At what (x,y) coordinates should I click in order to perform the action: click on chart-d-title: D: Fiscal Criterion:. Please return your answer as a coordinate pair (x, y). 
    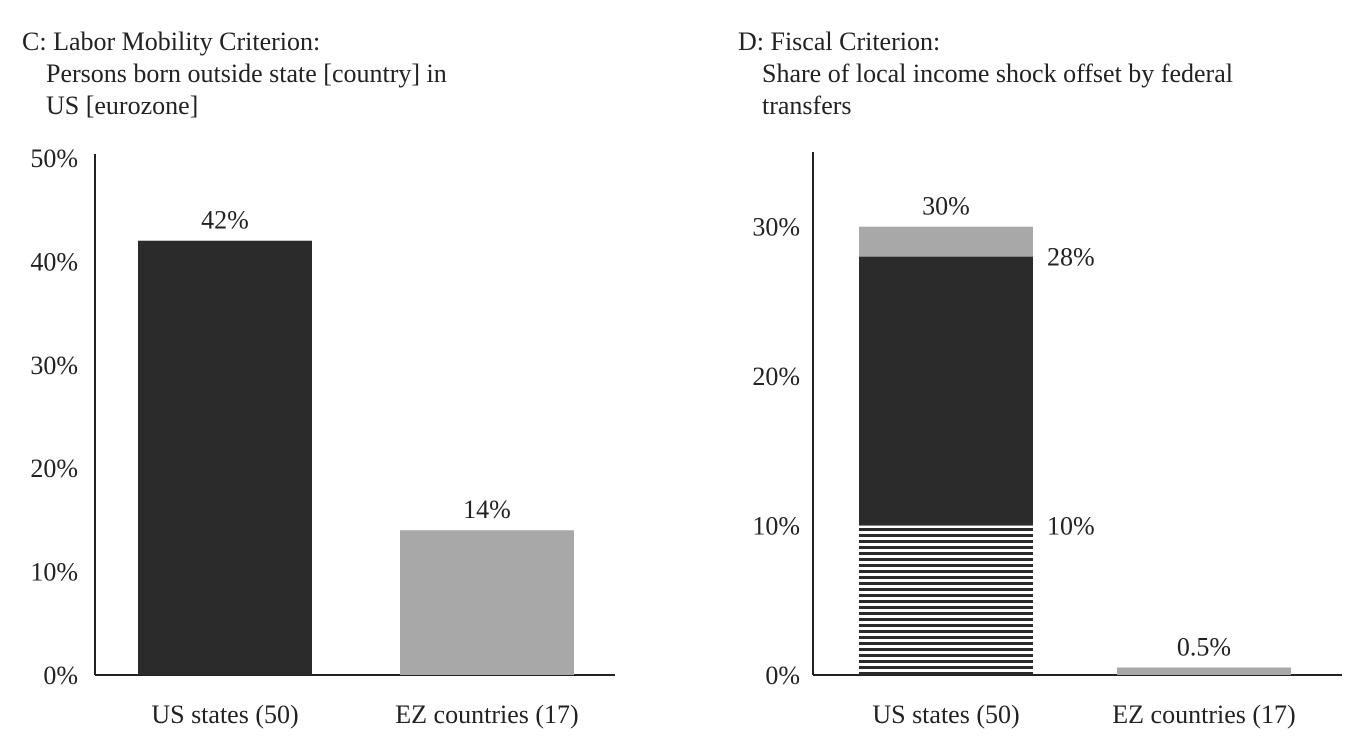
    Looking at the image, I should click on (839, 41).